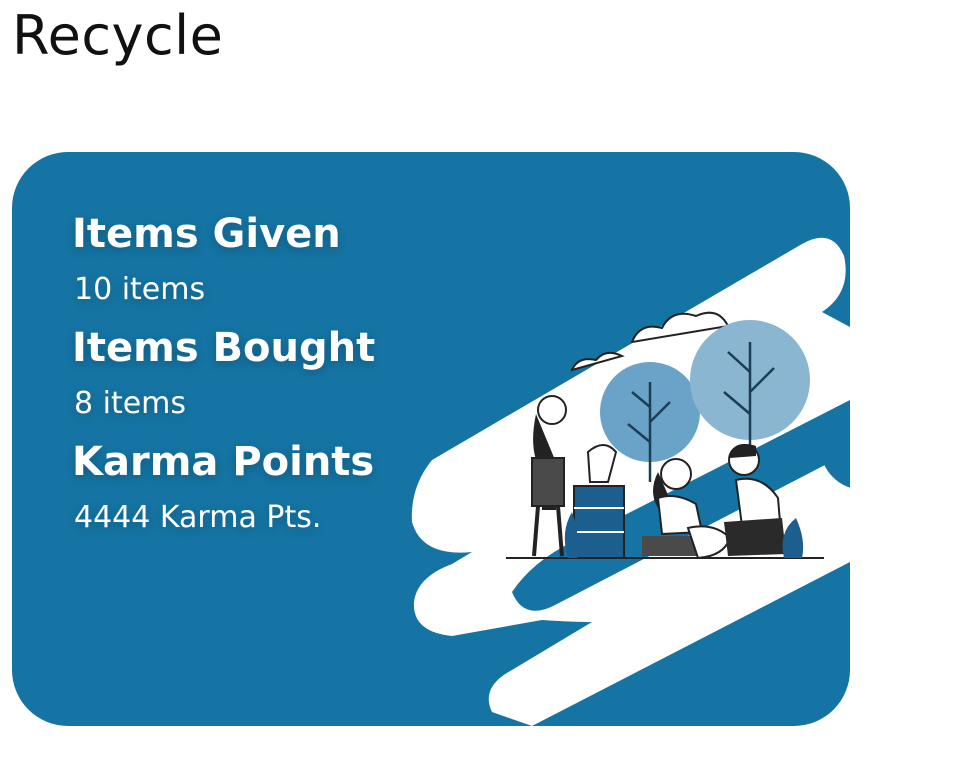 The height and width of the screenshot is (761, 966). I want to click on page-title: Recycle, so click(118, 35).